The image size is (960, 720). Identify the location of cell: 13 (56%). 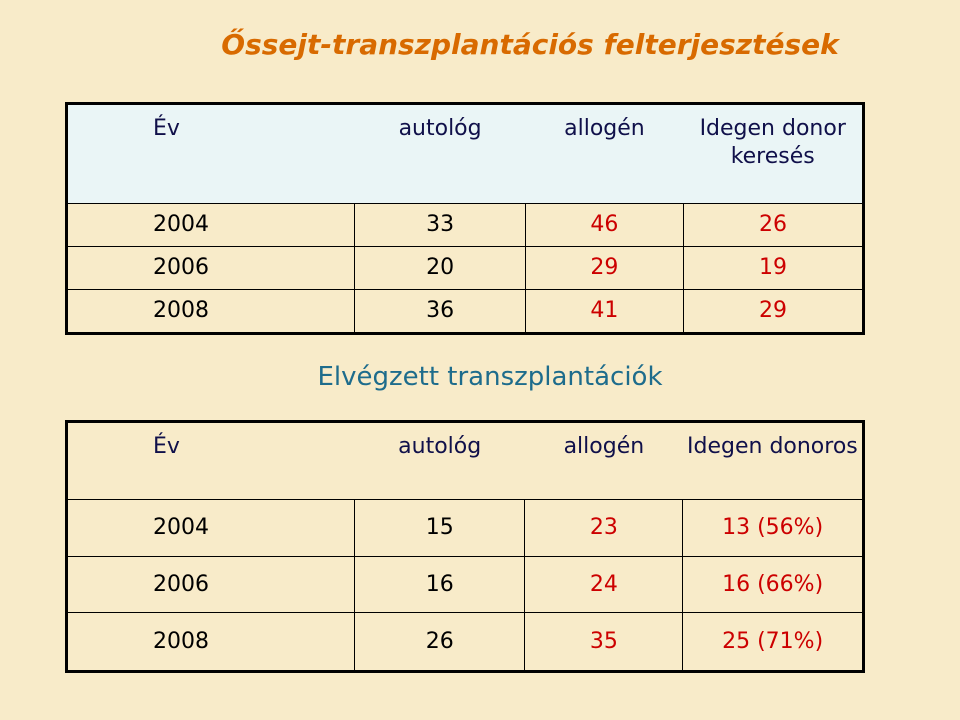
(773, 528).